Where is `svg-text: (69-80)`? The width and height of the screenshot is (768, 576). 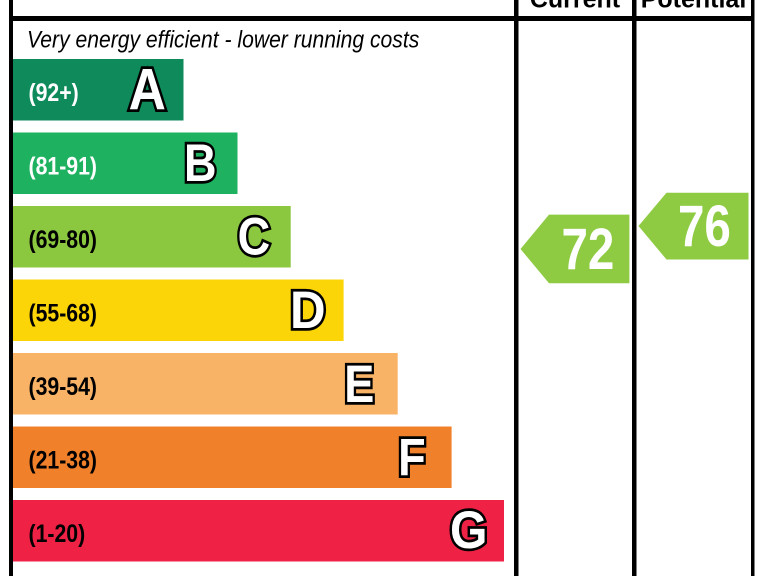
svg-text: (69-80) is located at coordinates (63, 239).